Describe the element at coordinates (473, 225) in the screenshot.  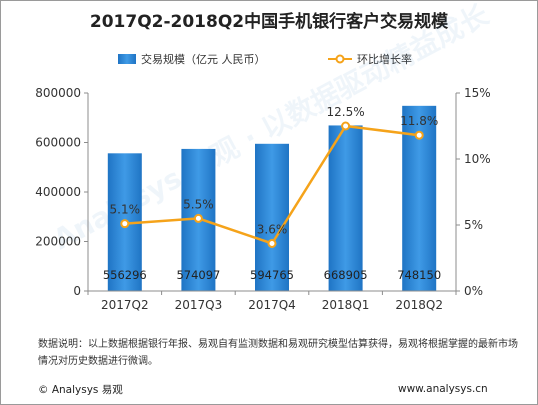
I see `y-right-tick-label: 5%` at that location.